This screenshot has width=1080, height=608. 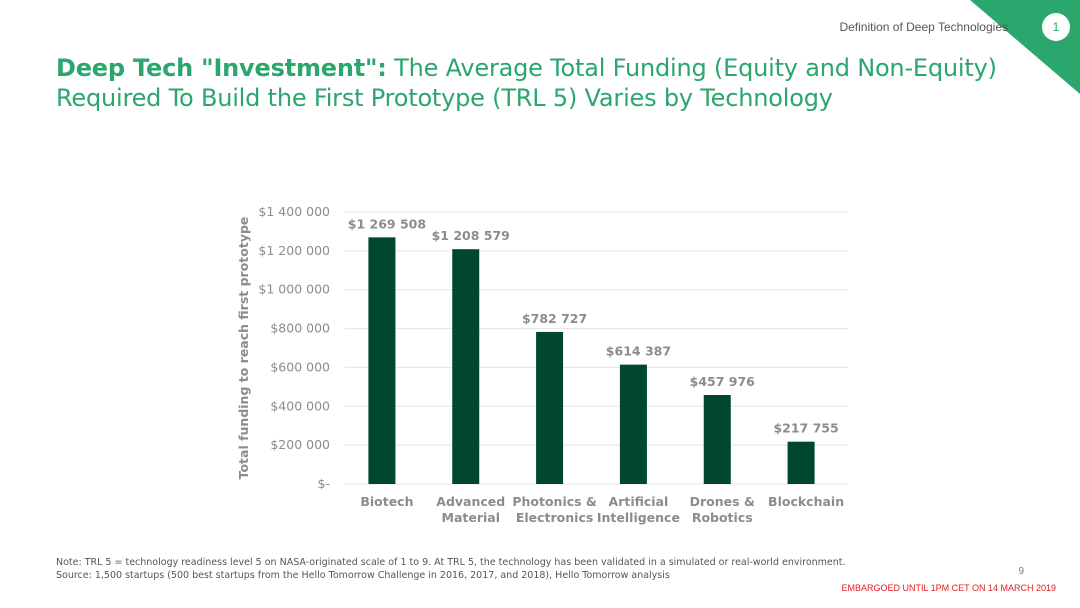 What do you see at coordinates (324, 483) in the screenshot?
I see `y-tick-label: $-` at bounding box center [324, 483].